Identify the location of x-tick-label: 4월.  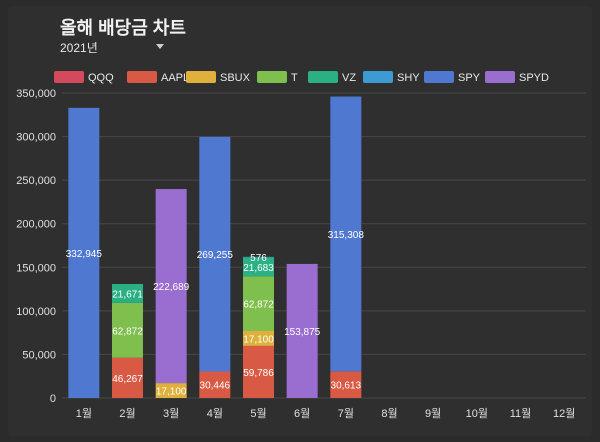
(215, 413).